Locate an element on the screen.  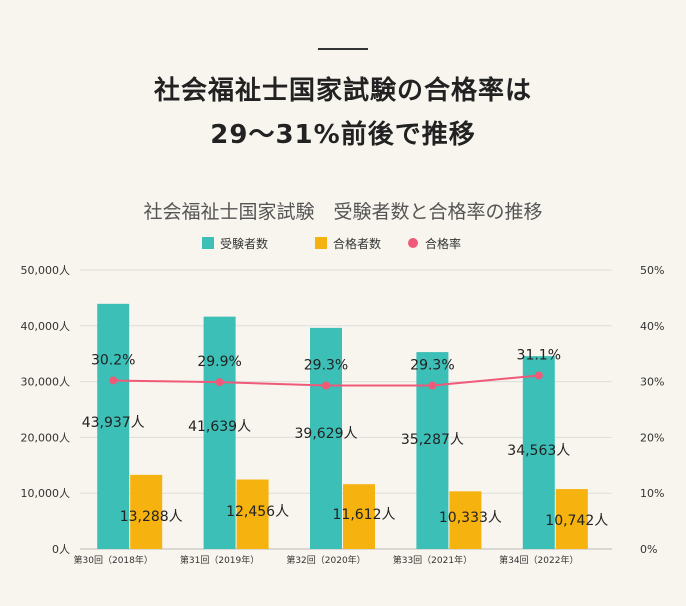
y-left-tick-label: 10,000人 is located at coordinates (46, 493).